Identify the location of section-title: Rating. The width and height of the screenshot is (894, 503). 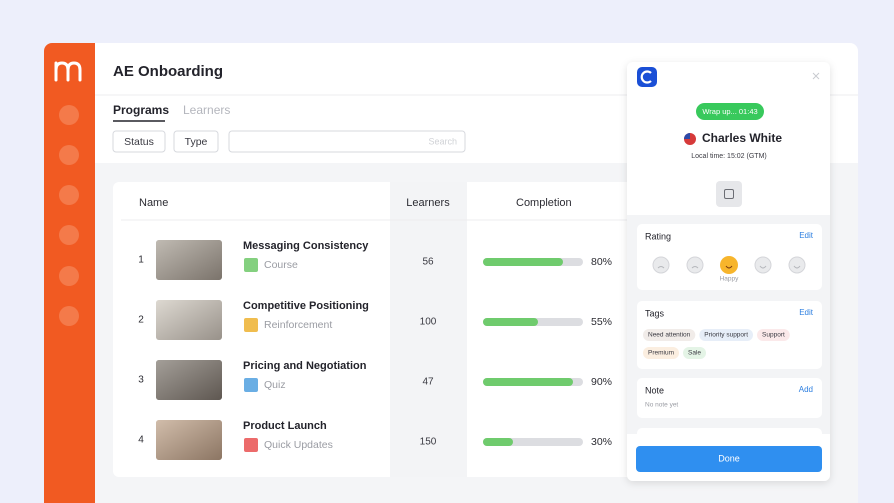
(658, 236).